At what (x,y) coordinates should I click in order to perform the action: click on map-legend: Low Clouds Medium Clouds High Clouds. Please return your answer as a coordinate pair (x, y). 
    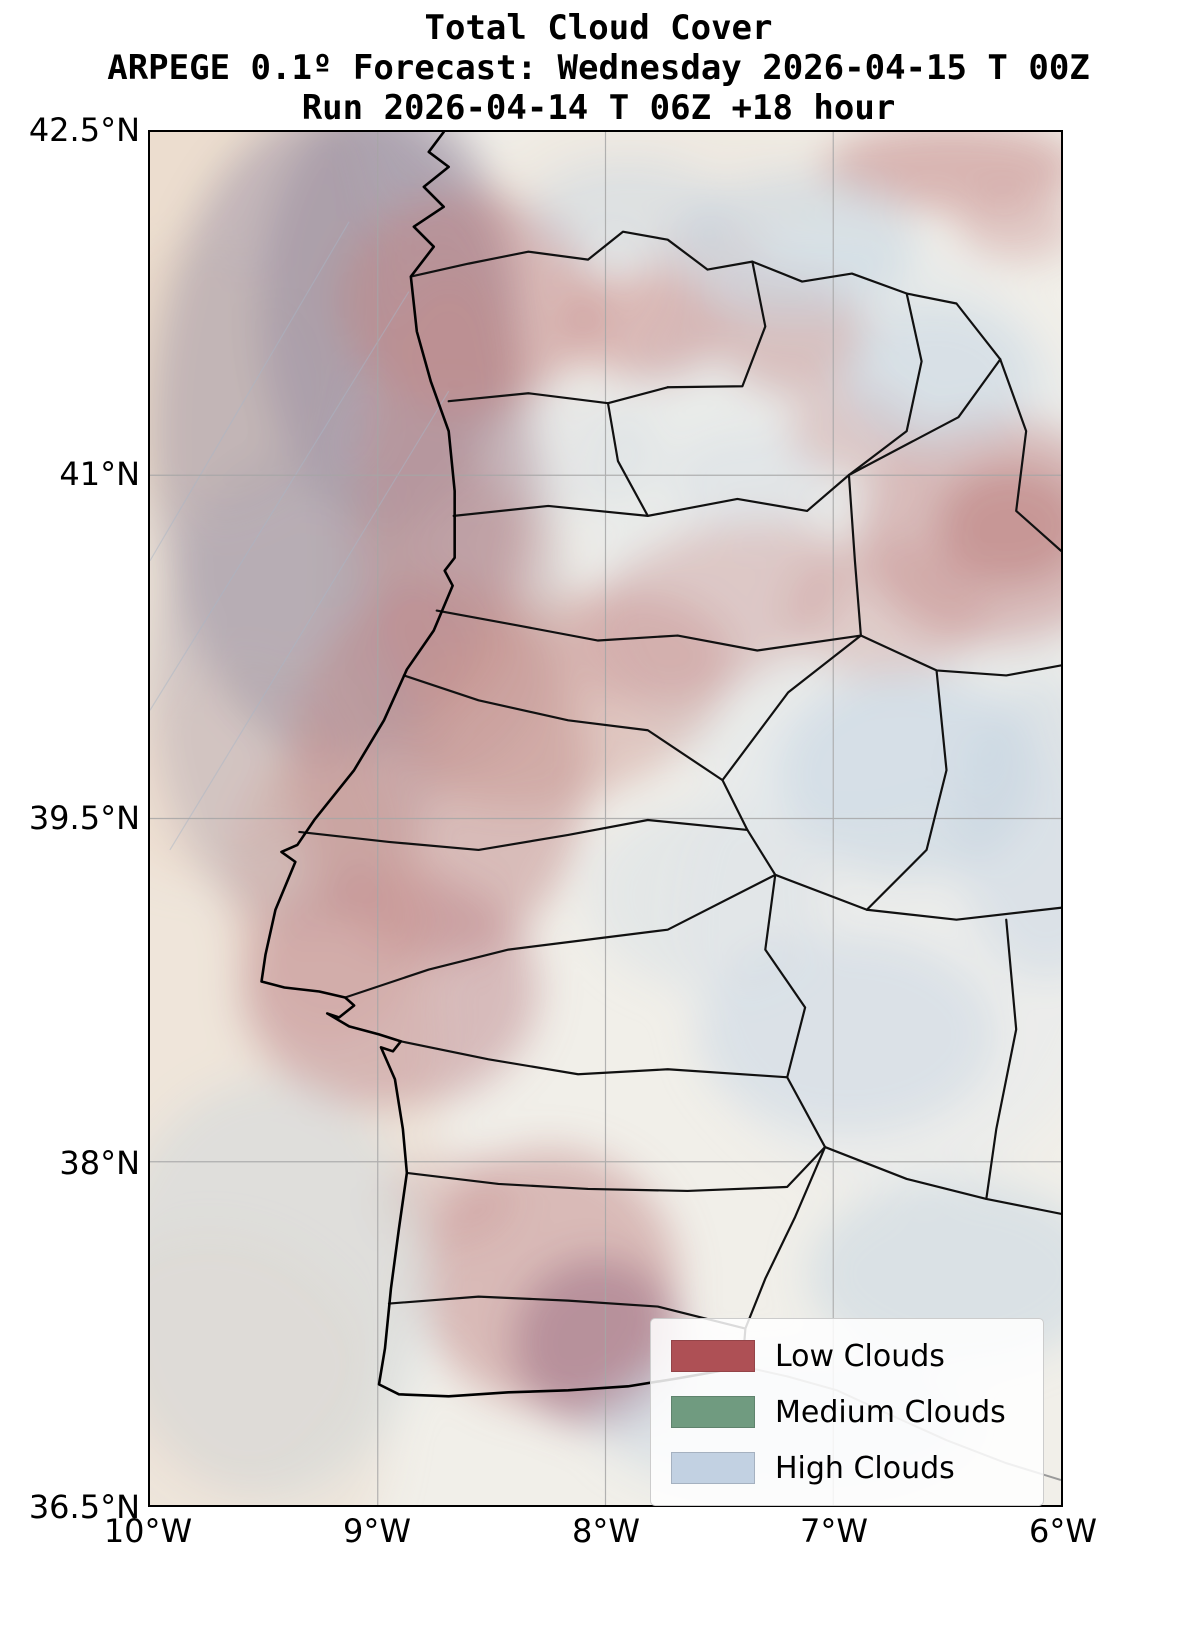
    Looking at the image, I should click on (847, 1412).